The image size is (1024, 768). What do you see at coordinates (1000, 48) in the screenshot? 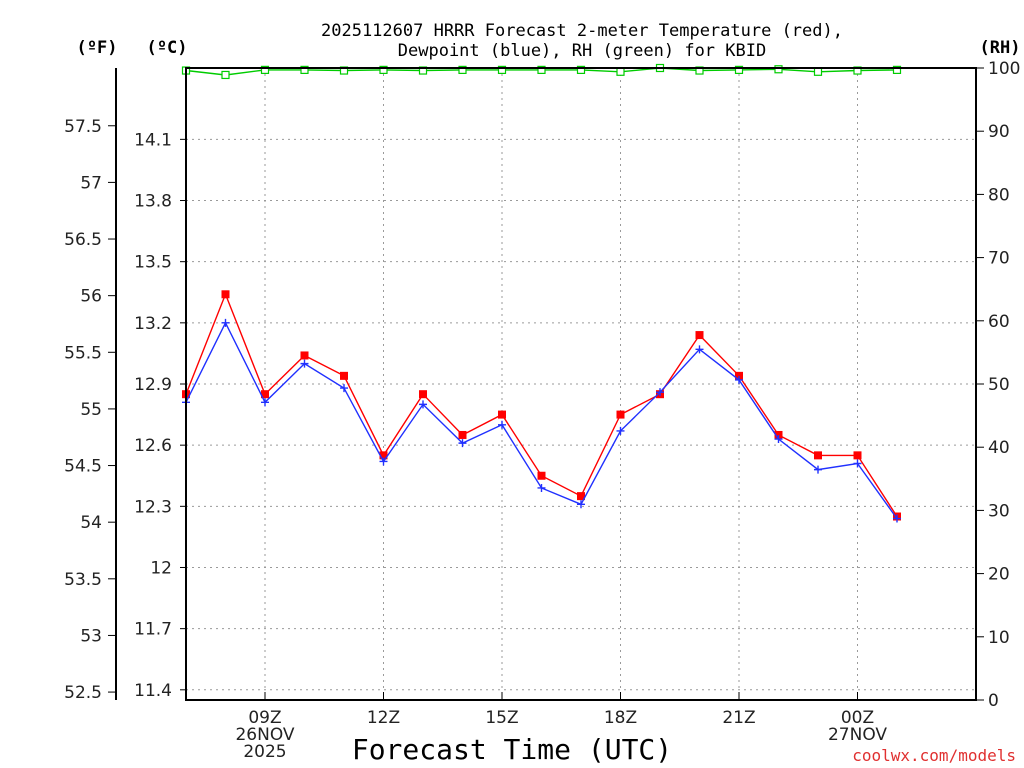
I see `rh-unit-label: (RH)` at bounding box center [1000, 48].